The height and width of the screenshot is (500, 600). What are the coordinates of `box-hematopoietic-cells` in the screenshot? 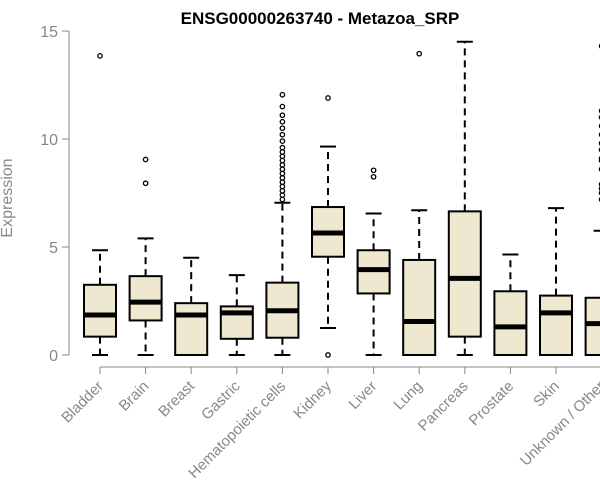 It's located at (282, 223).